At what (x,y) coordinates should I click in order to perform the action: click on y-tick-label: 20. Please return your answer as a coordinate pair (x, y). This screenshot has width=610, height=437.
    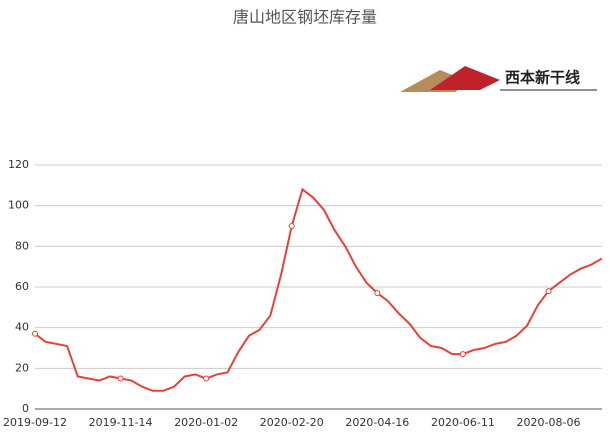
    Looking at the image, I should click on (22, 367).